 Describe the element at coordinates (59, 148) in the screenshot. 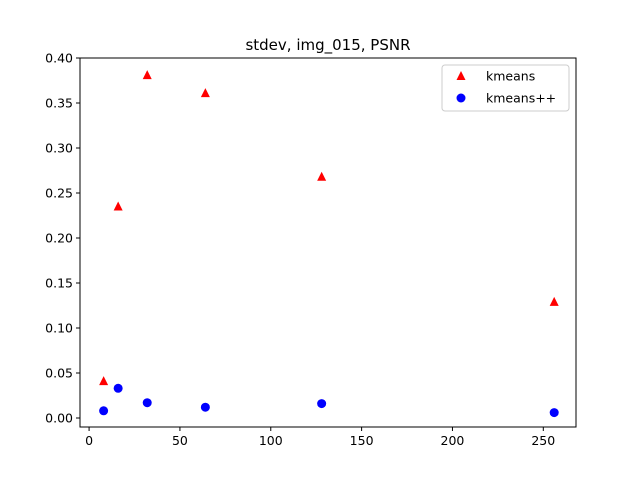

I see `y-tick-label: 0.30` at that location.